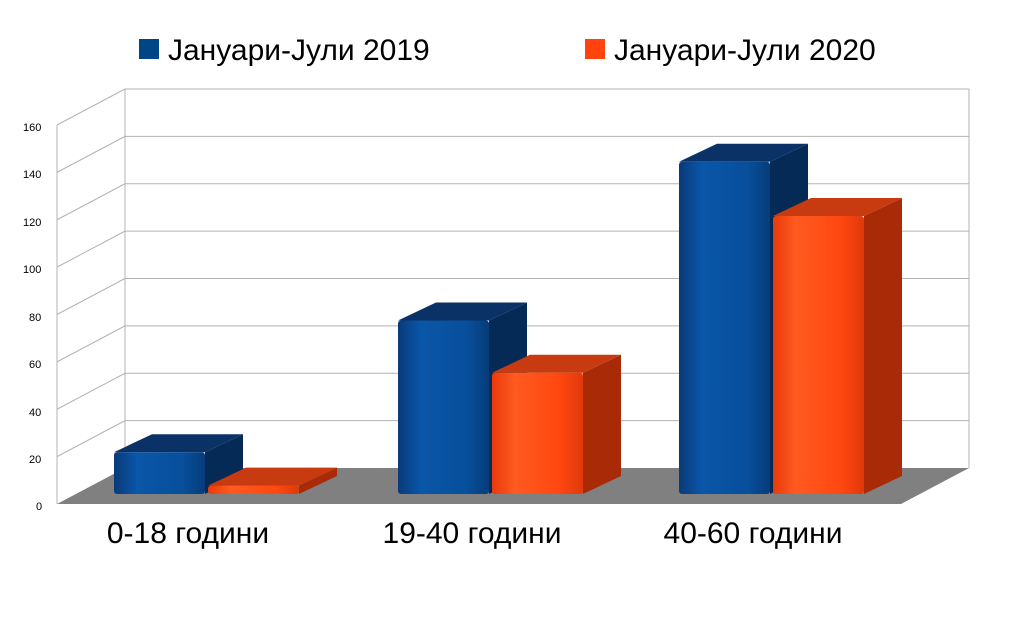 This screenshot has width=1024, height=617. What do you see at coordinates (149, 49) in the screenshot?
I see `legend-swatch-2019` at bounding box center [149, 49].